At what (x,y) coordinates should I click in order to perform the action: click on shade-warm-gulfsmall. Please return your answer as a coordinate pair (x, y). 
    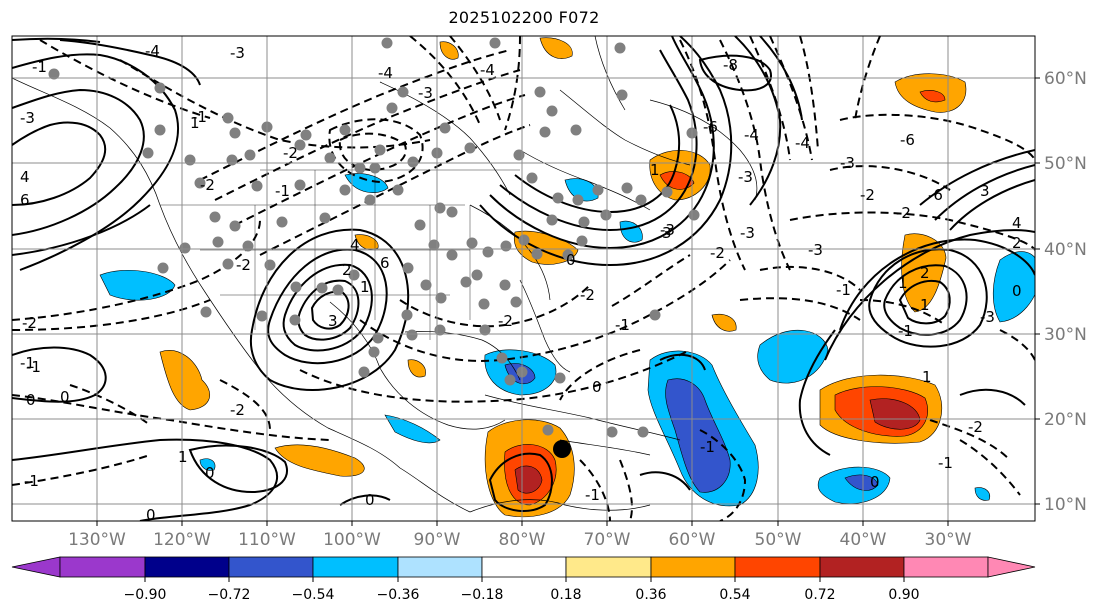
    Looking at the image, I should click on (416, 368).